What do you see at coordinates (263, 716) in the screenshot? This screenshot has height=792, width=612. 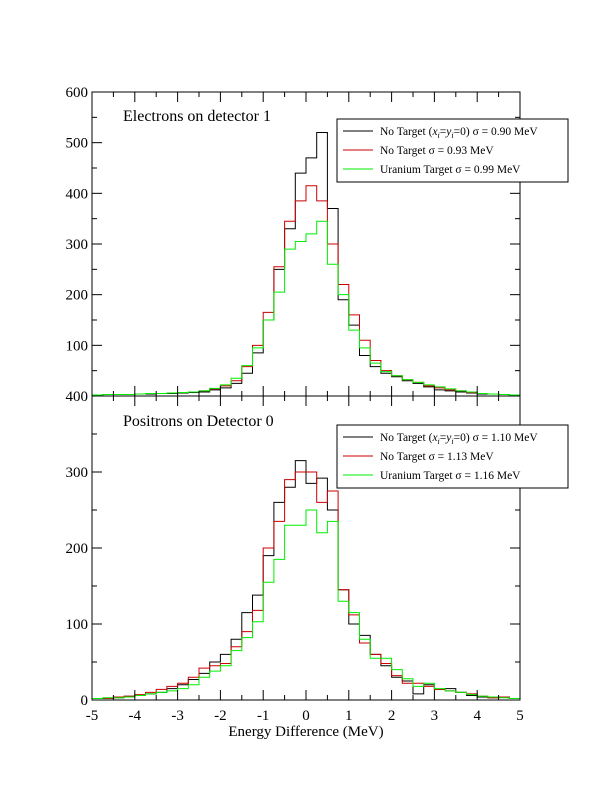 I see `bottom-x-tick-label: -1` at bounding box center [263, 716].